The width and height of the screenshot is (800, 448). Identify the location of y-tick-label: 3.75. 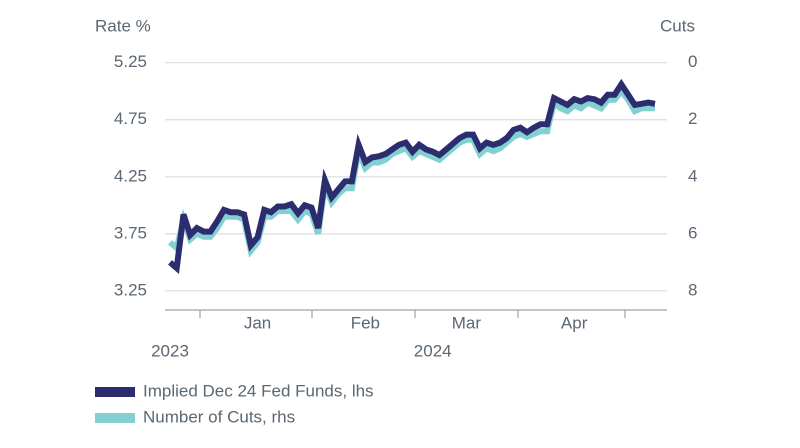
(130, 232).